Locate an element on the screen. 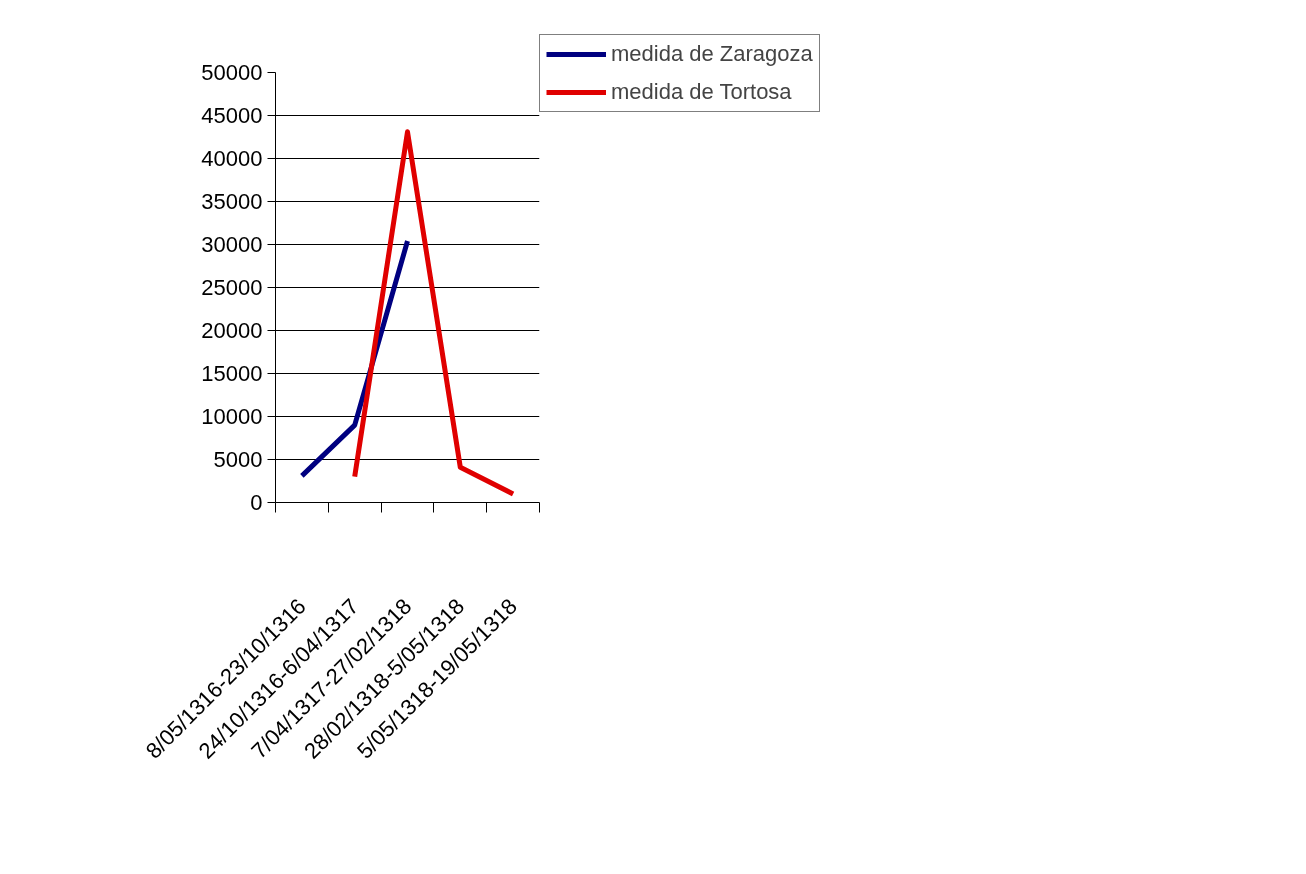 This screenshot has width=1306, height=874. y-tick-label: 50000 is located at coordinates (232, 72).